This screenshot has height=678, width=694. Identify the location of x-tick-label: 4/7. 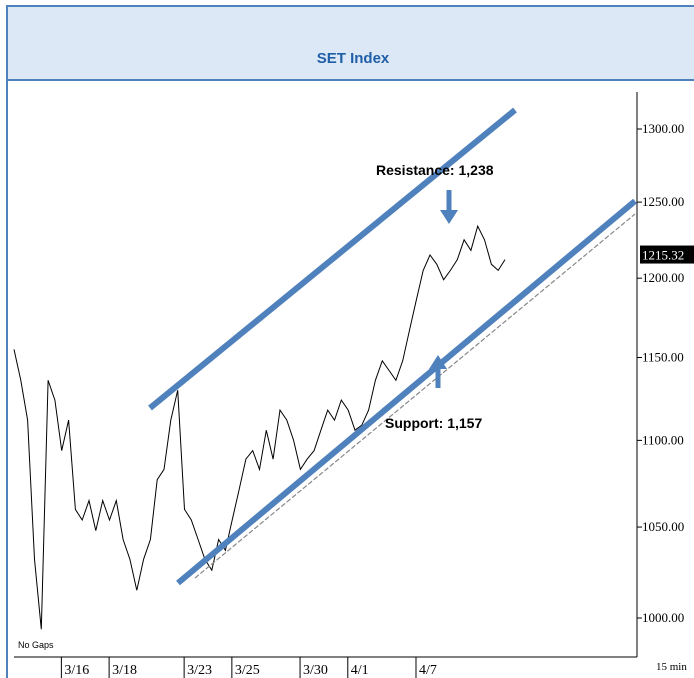
(428, 670).